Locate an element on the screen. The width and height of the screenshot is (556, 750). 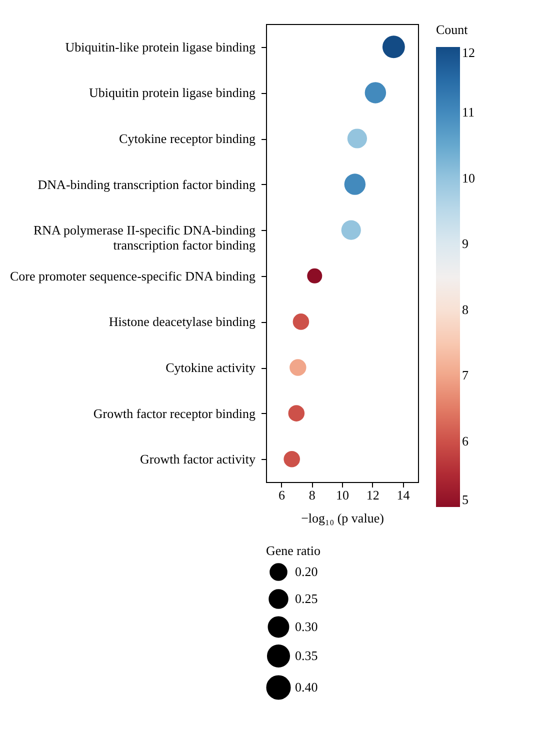
x-tick-label: 12 is located at coordinates (373, 495).